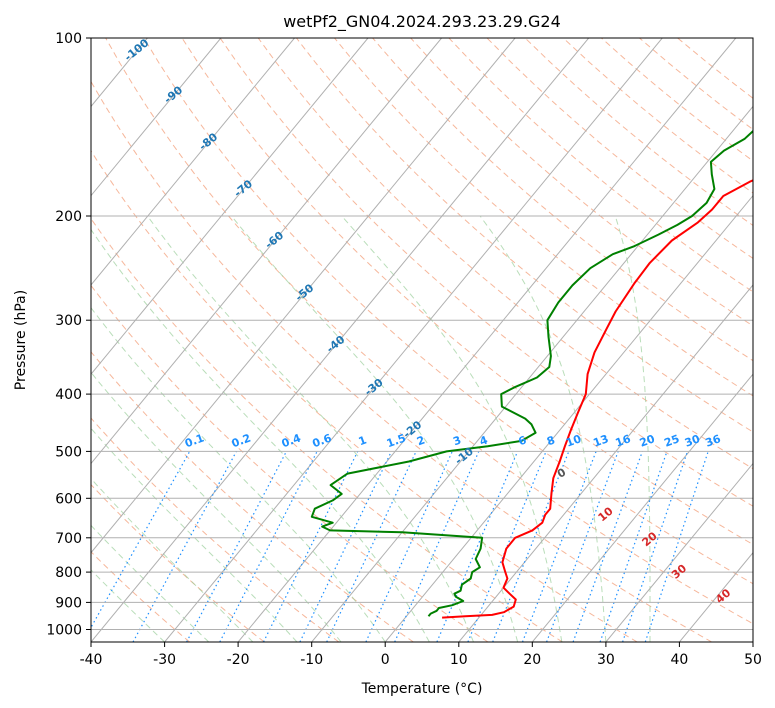 The image size is (775, 708). I want to click on mixing-ratio-label: 20, so click(647, 441).